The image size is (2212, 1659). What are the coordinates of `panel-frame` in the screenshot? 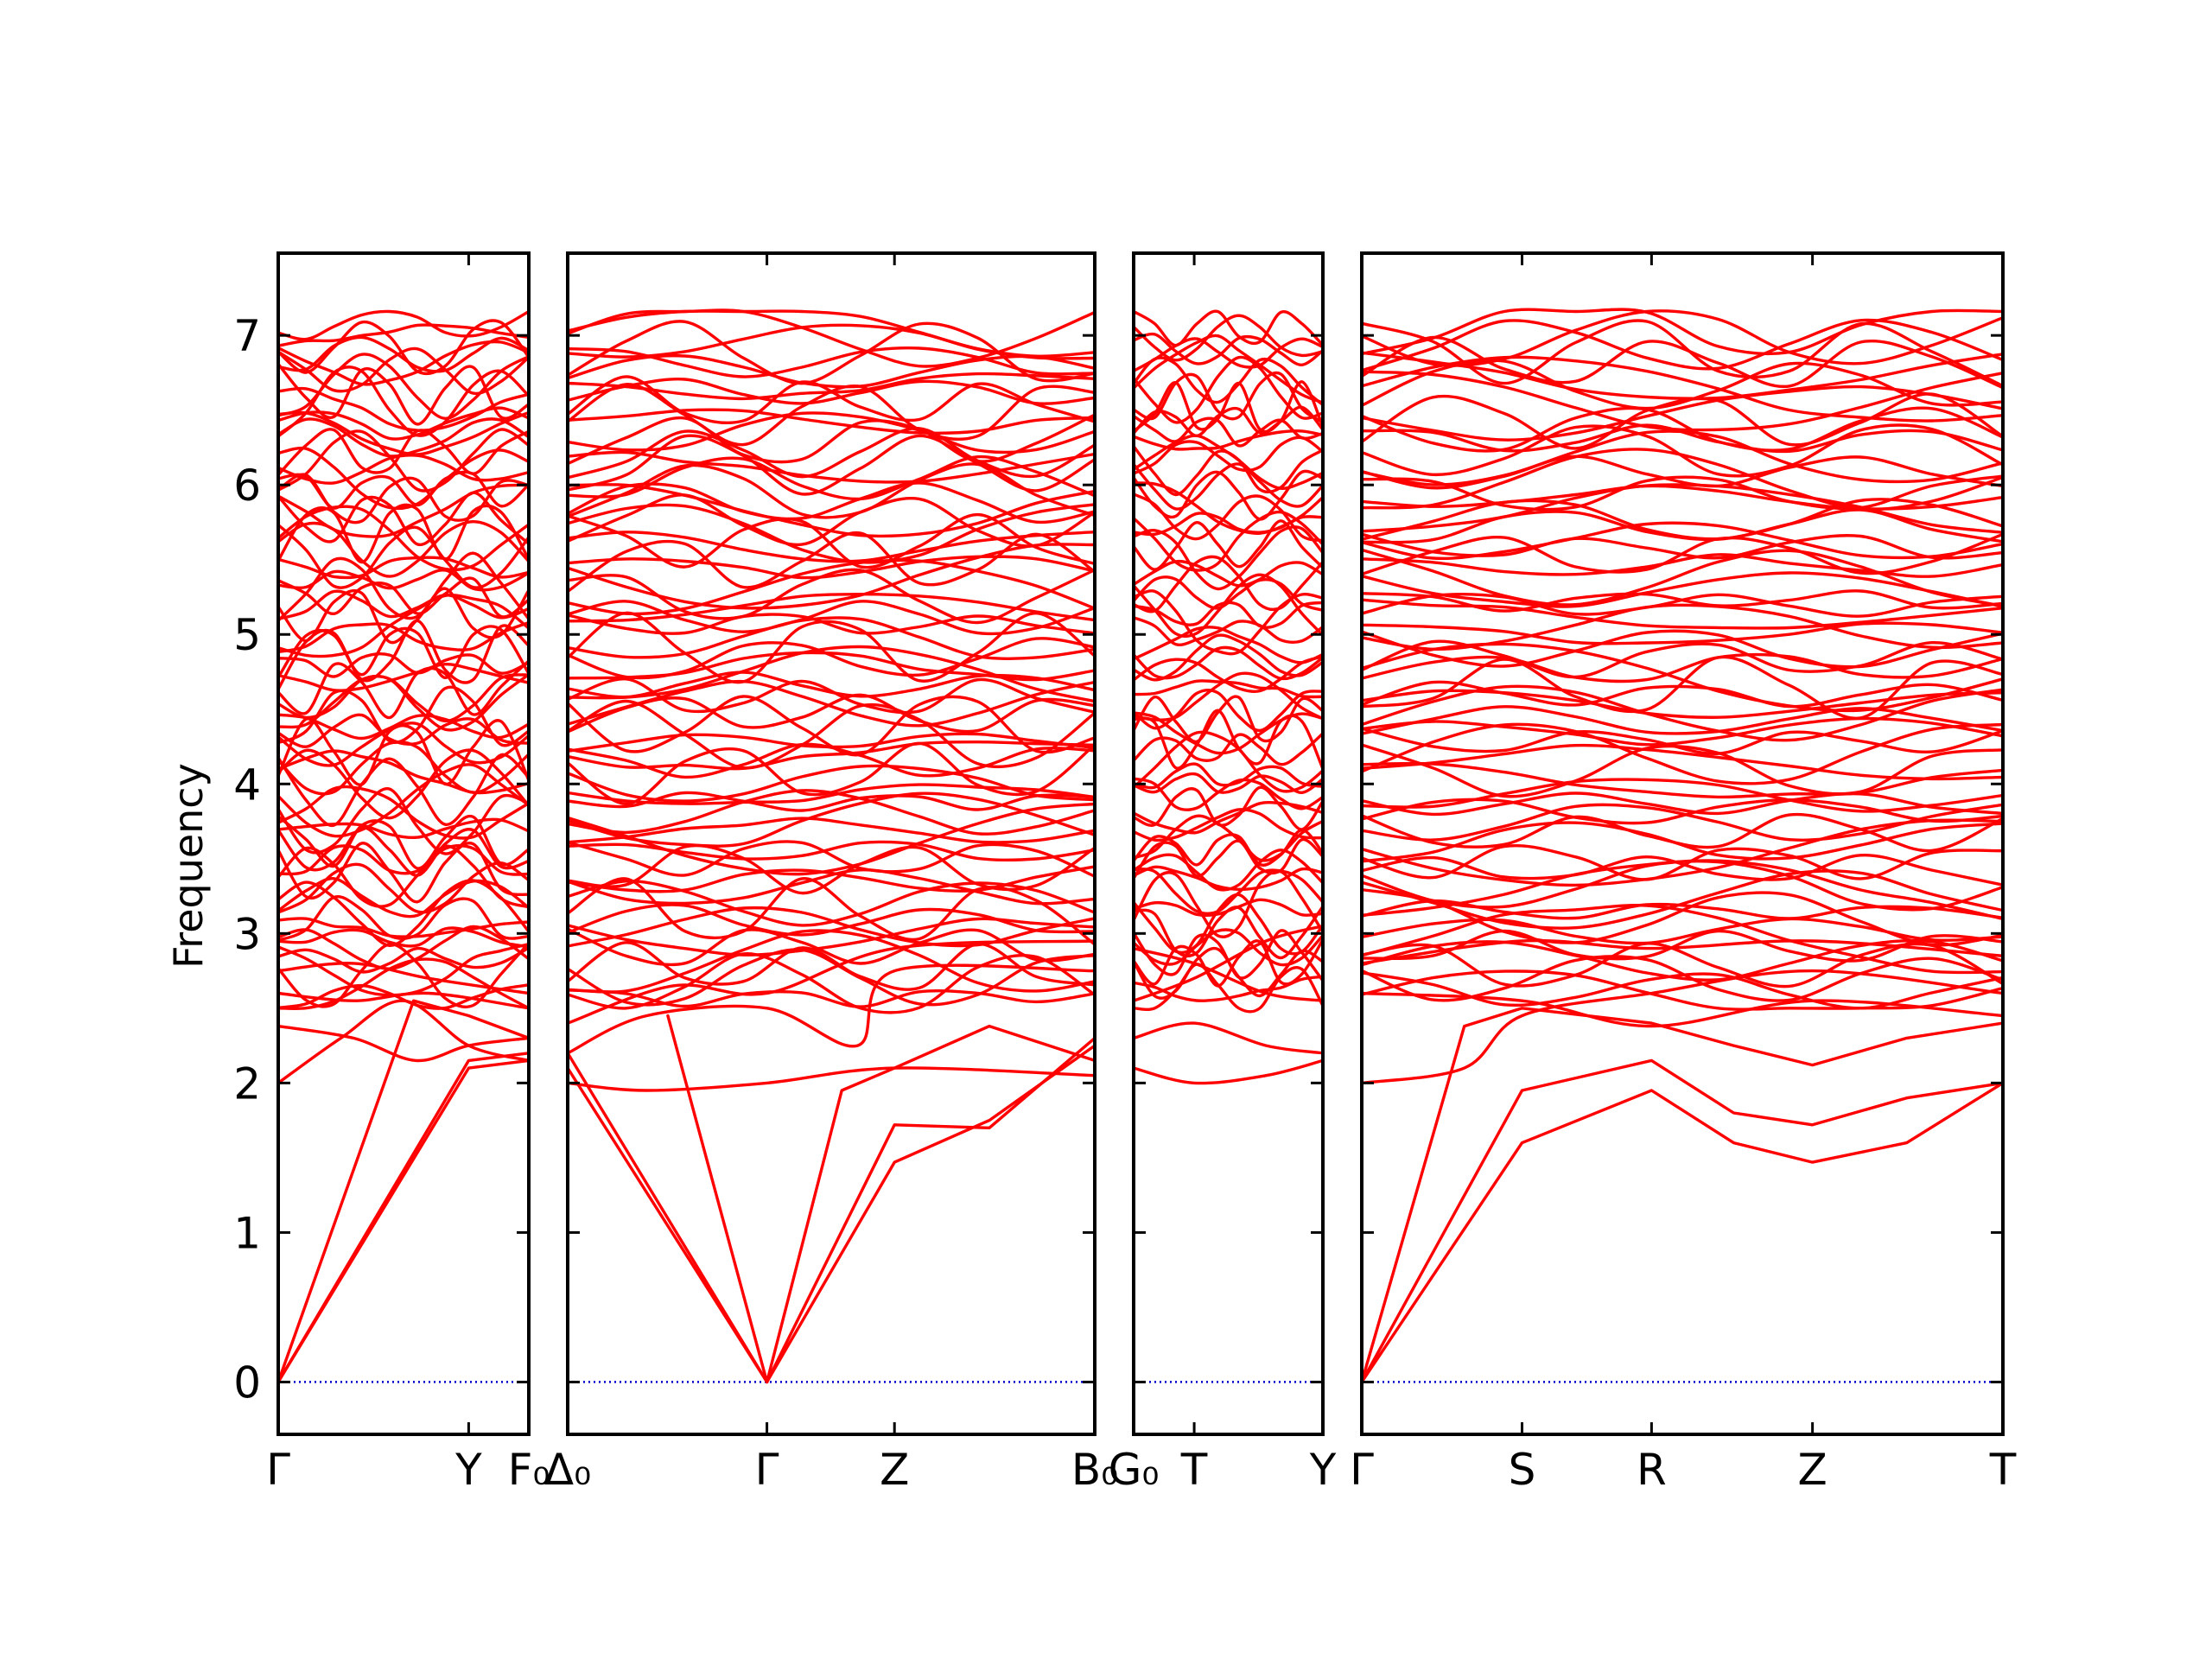 It's located at (403, 843).